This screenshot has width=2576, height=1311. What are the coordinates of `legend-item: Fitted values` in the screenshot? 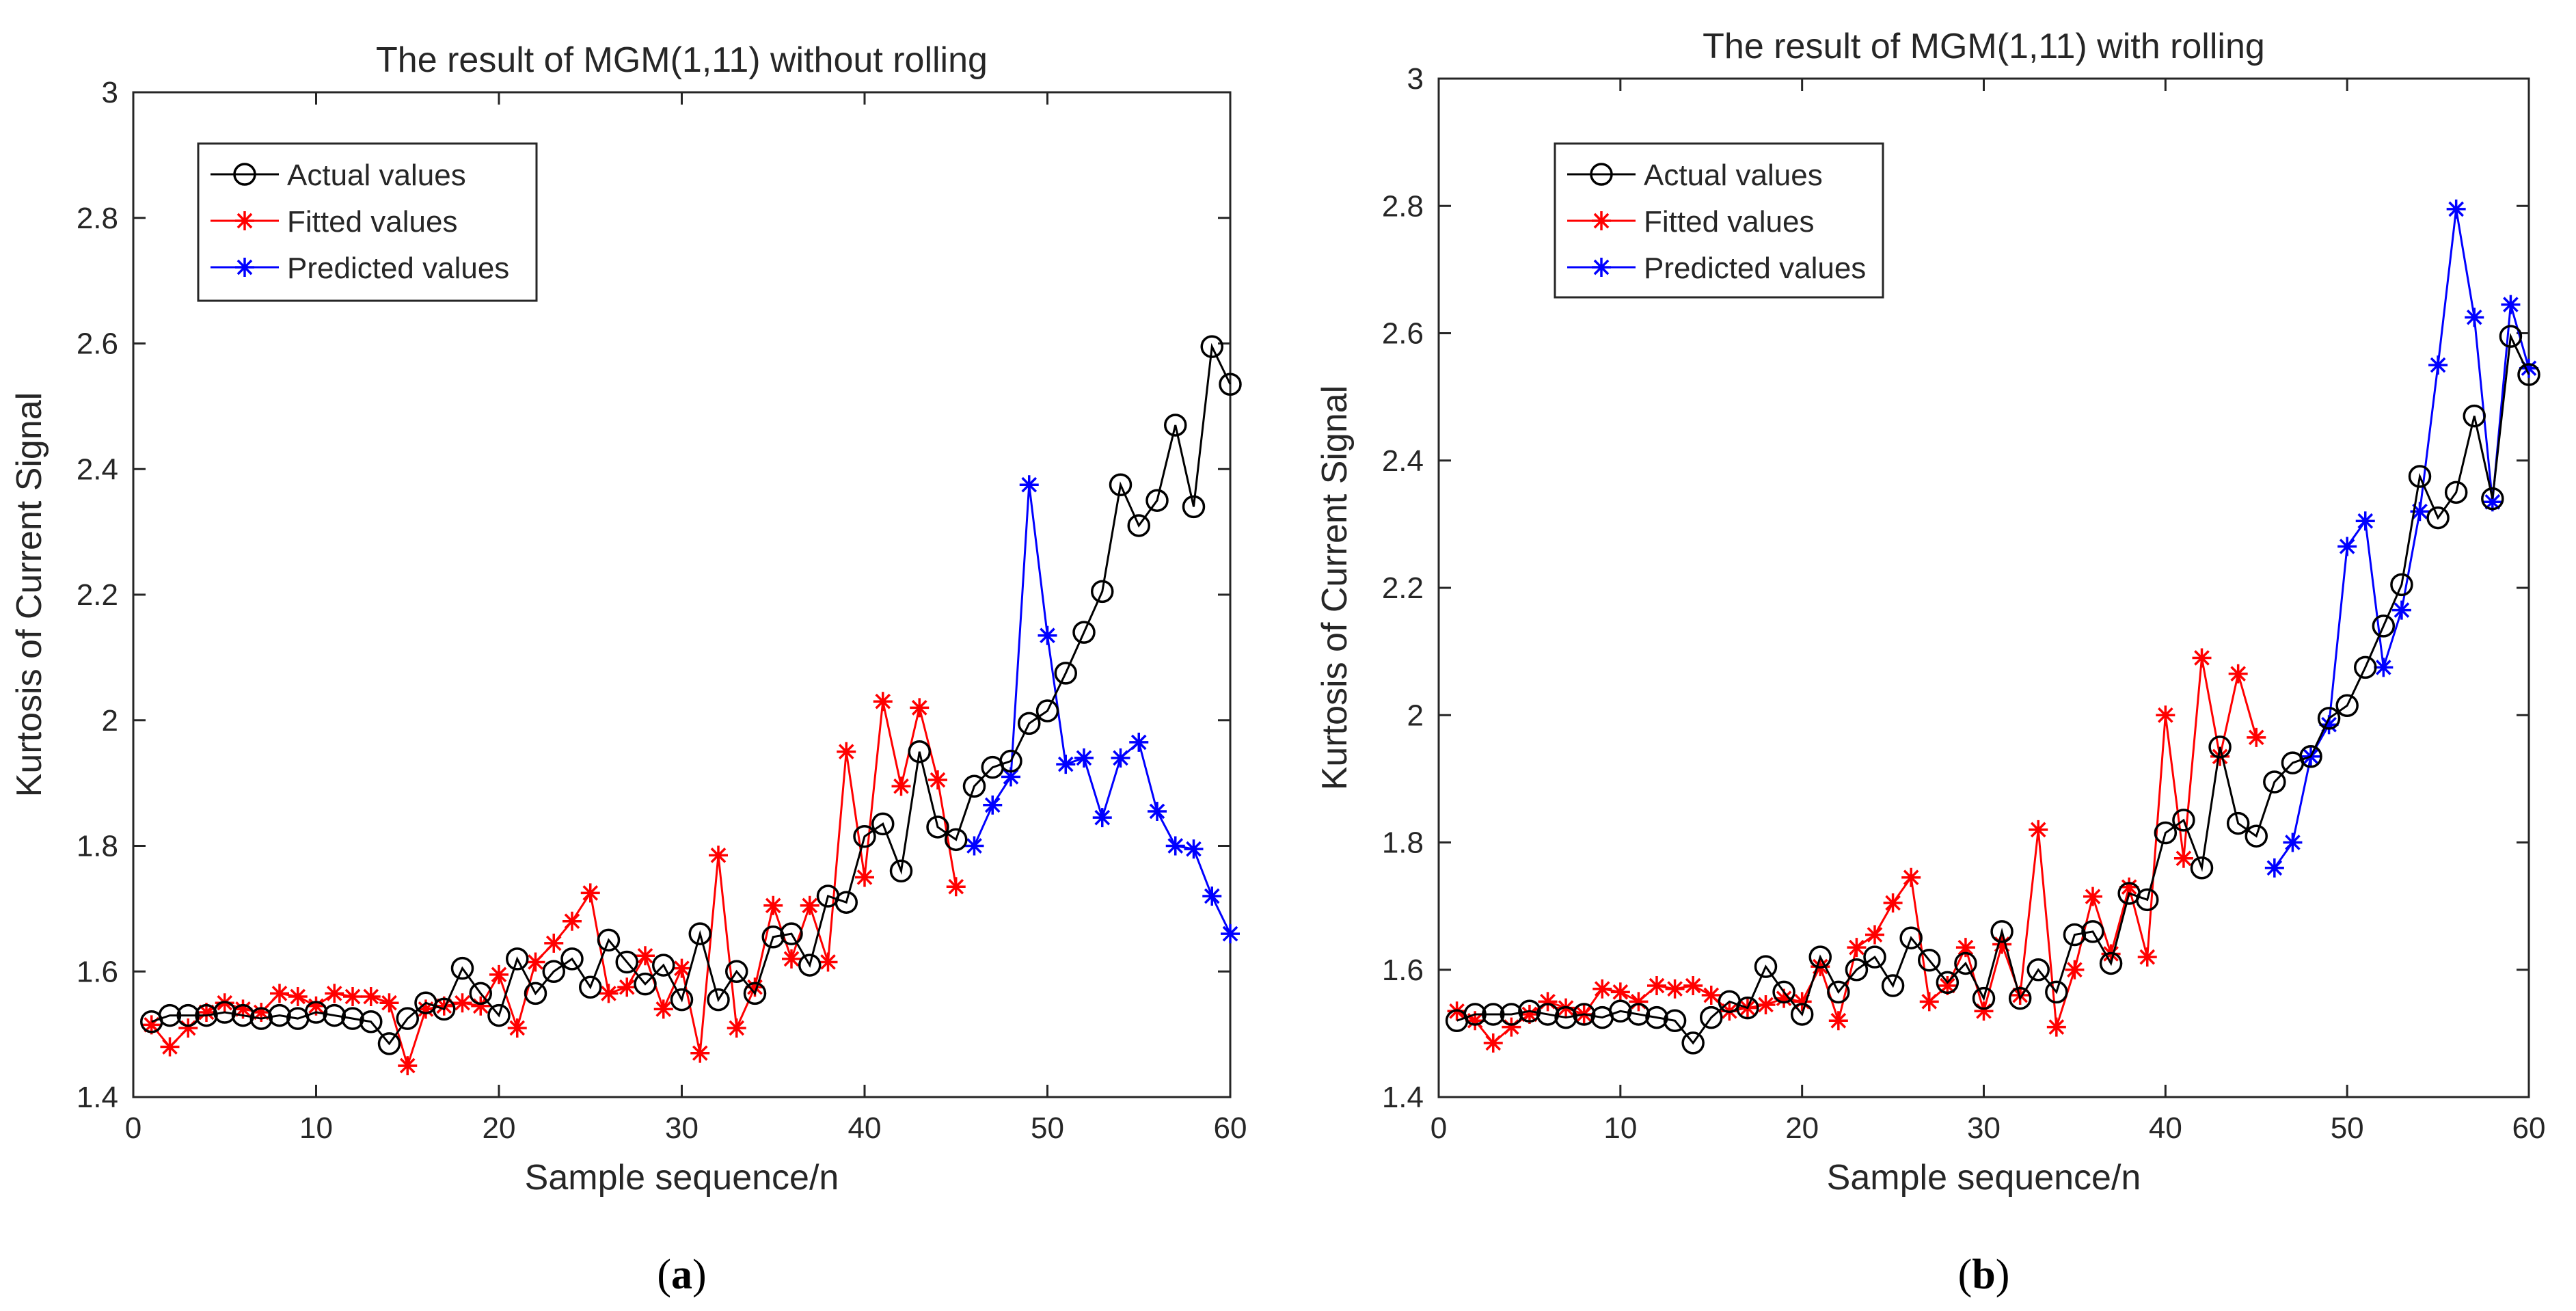 It's located at (334, 222).